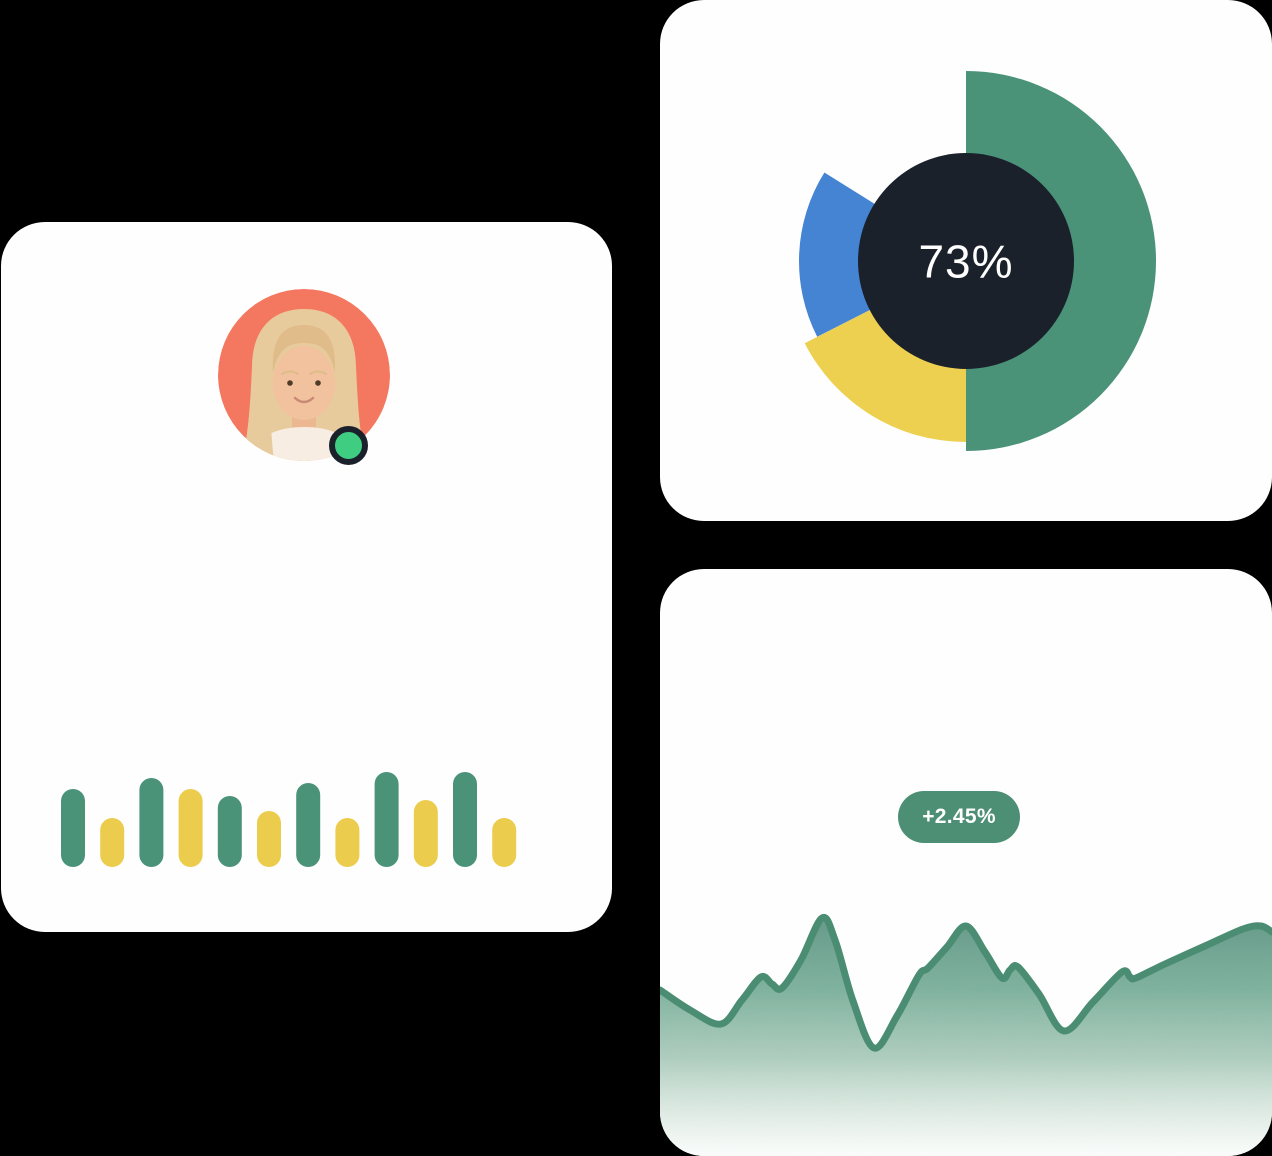 This screenshot has height=1156, width=1272. I want to click on avatar-illustration, so click(304, 375).